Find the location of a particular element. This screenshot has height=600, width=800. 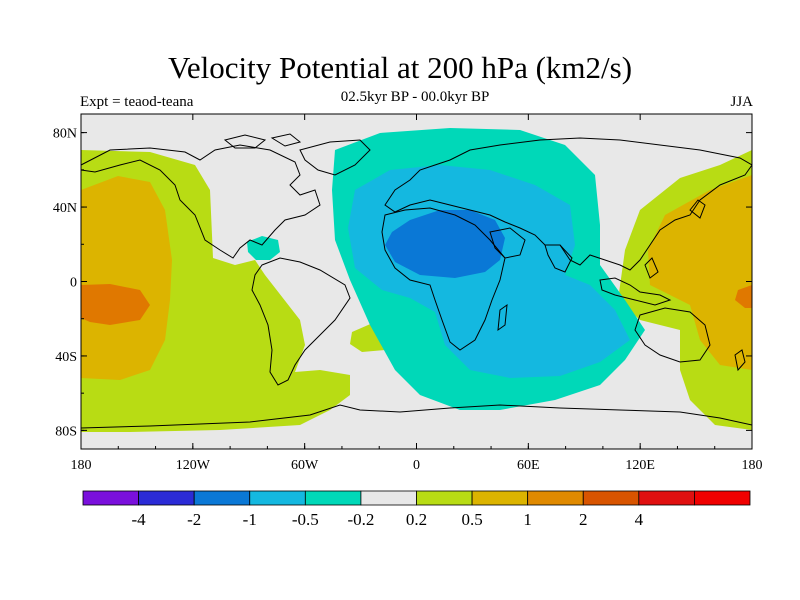

colorbar: -4 -2 -1 -0.5 -0.2 0.2 0.5 1 2 4 is located at coordinates (416, 509).